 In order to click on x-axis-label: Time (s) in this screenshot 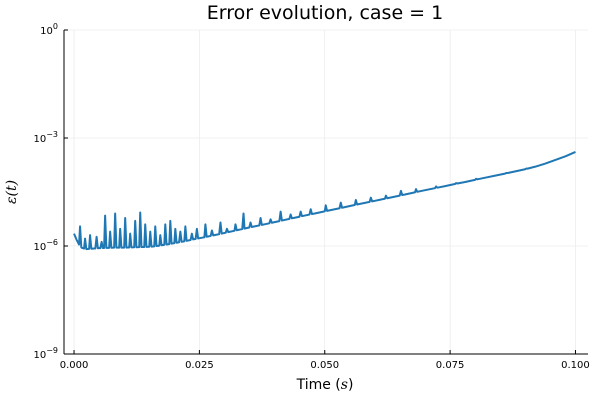, I will do `click(325, 385)`.